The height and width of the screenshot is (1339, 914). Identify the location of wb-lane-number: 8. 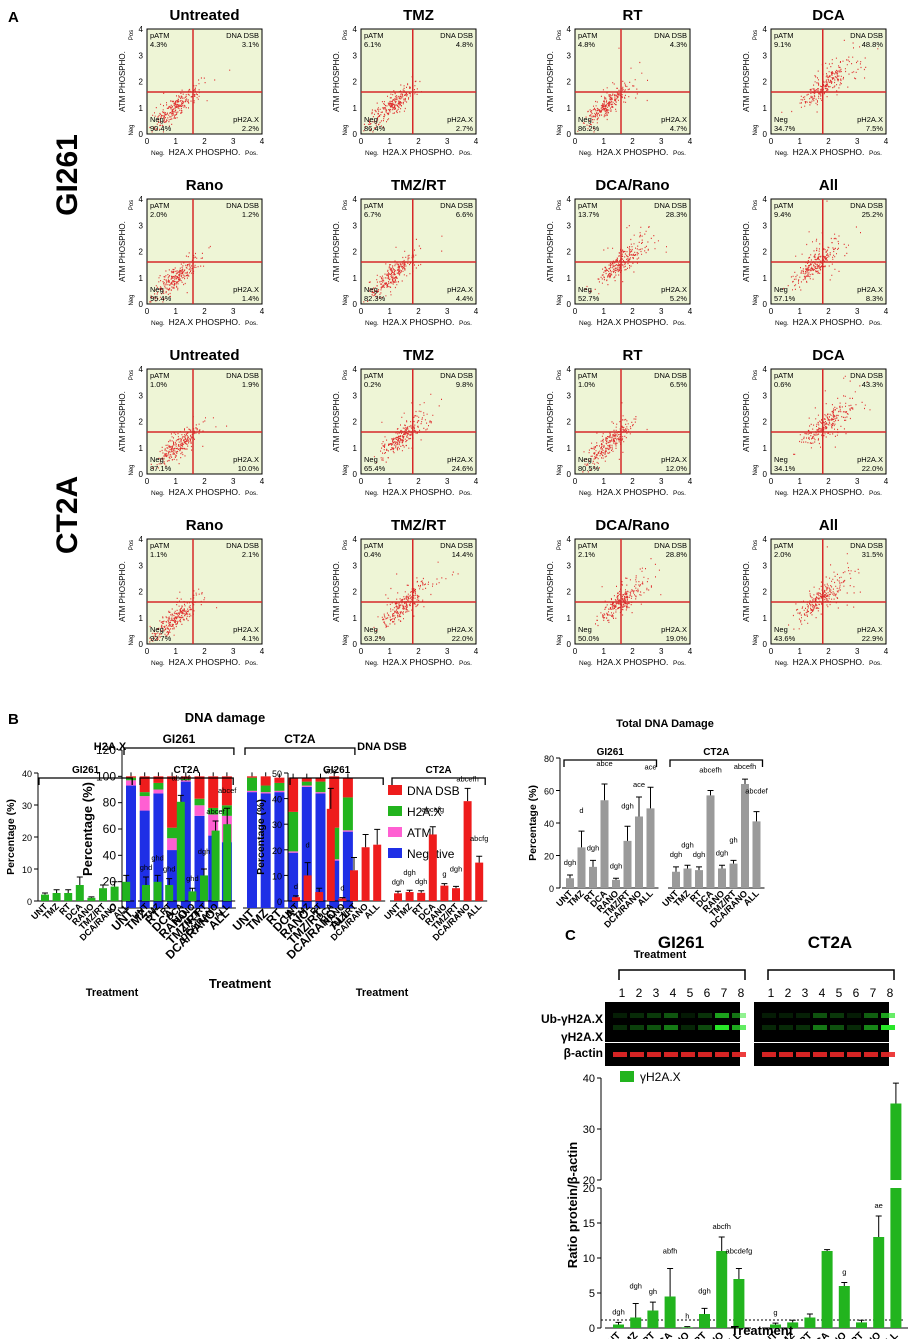
(741, 993).